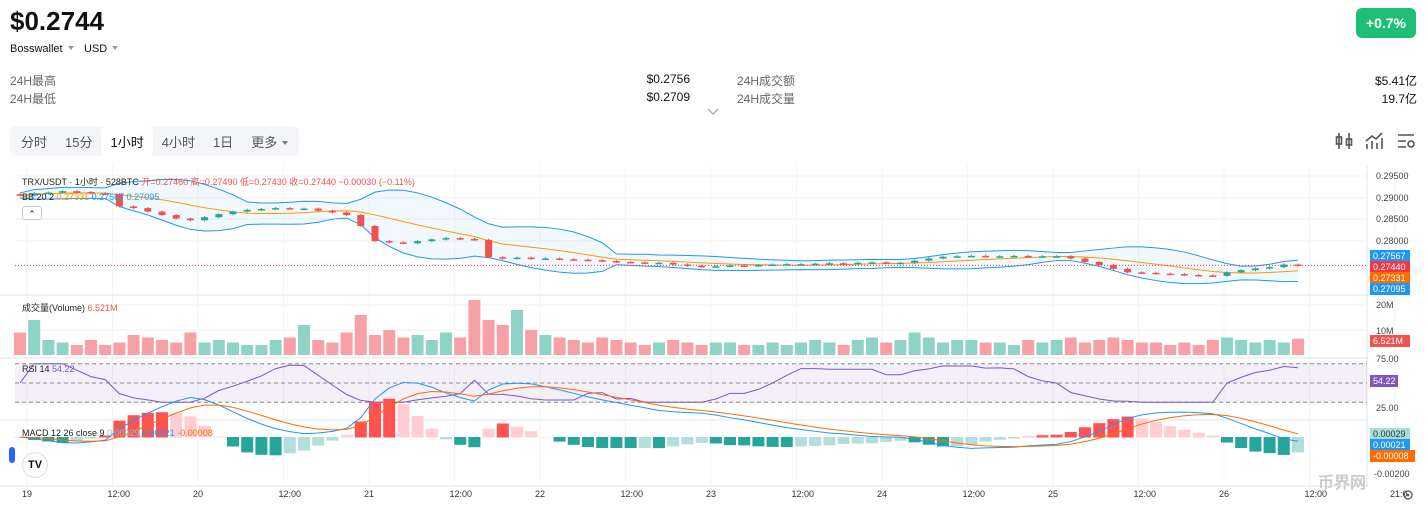  What do you see at coordinates (1224, 494) in the screenshot?
I see `time-axis-tick: 26` at bounding box center [1224, 494].